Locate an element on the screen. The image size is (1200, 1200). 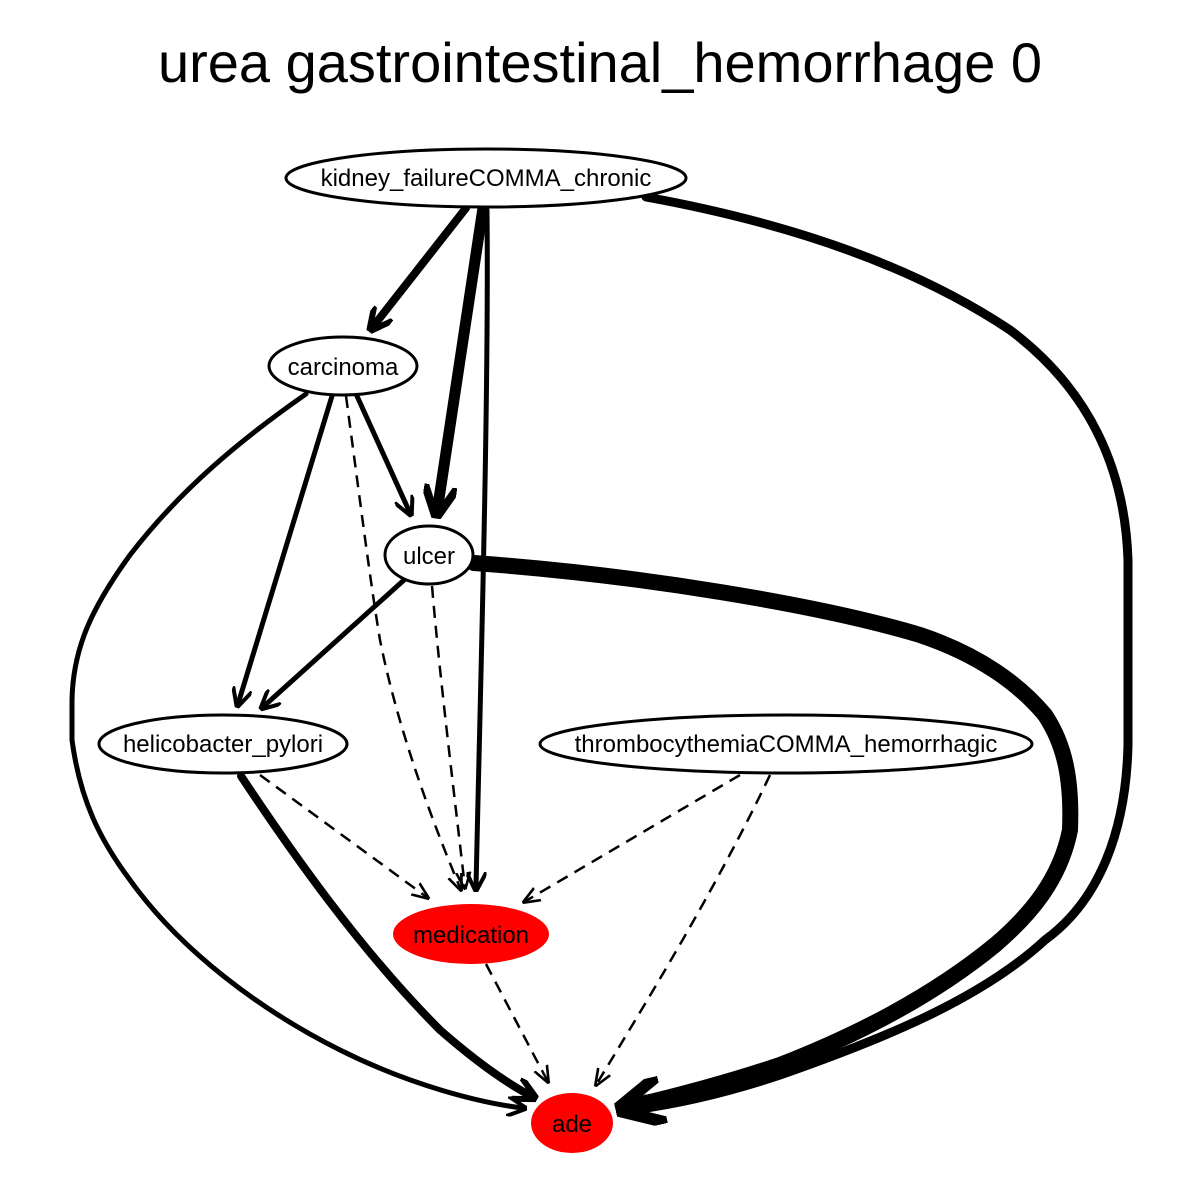
node-label: ade is located at coordinates (572, 1124).